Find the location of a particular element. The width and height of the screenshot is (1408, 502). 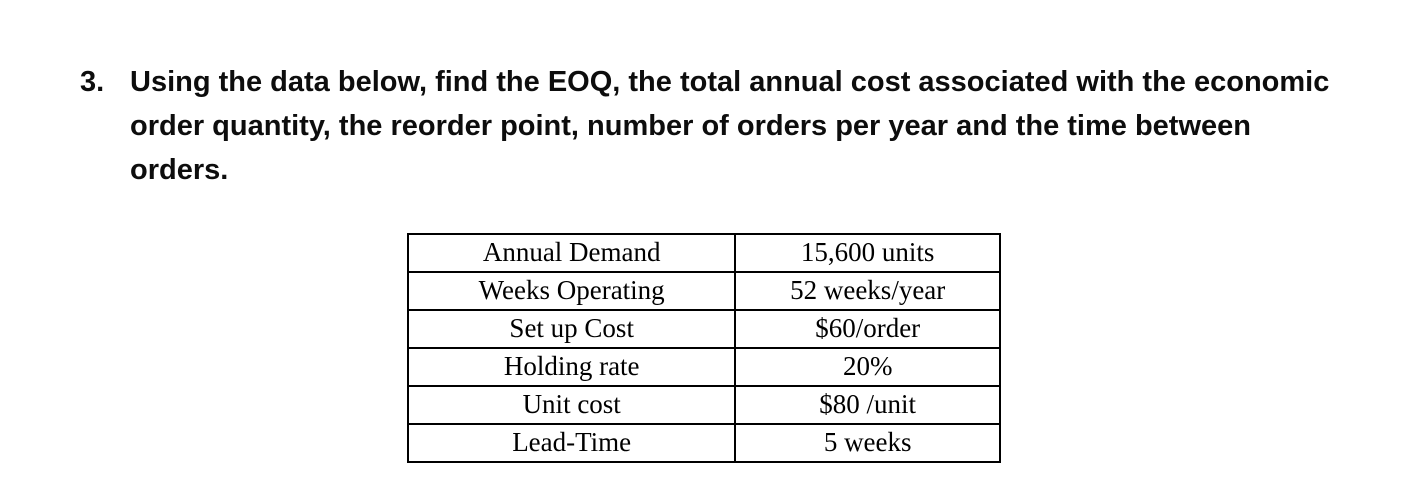

question-number: 3. is located at coordinates (92, 82).